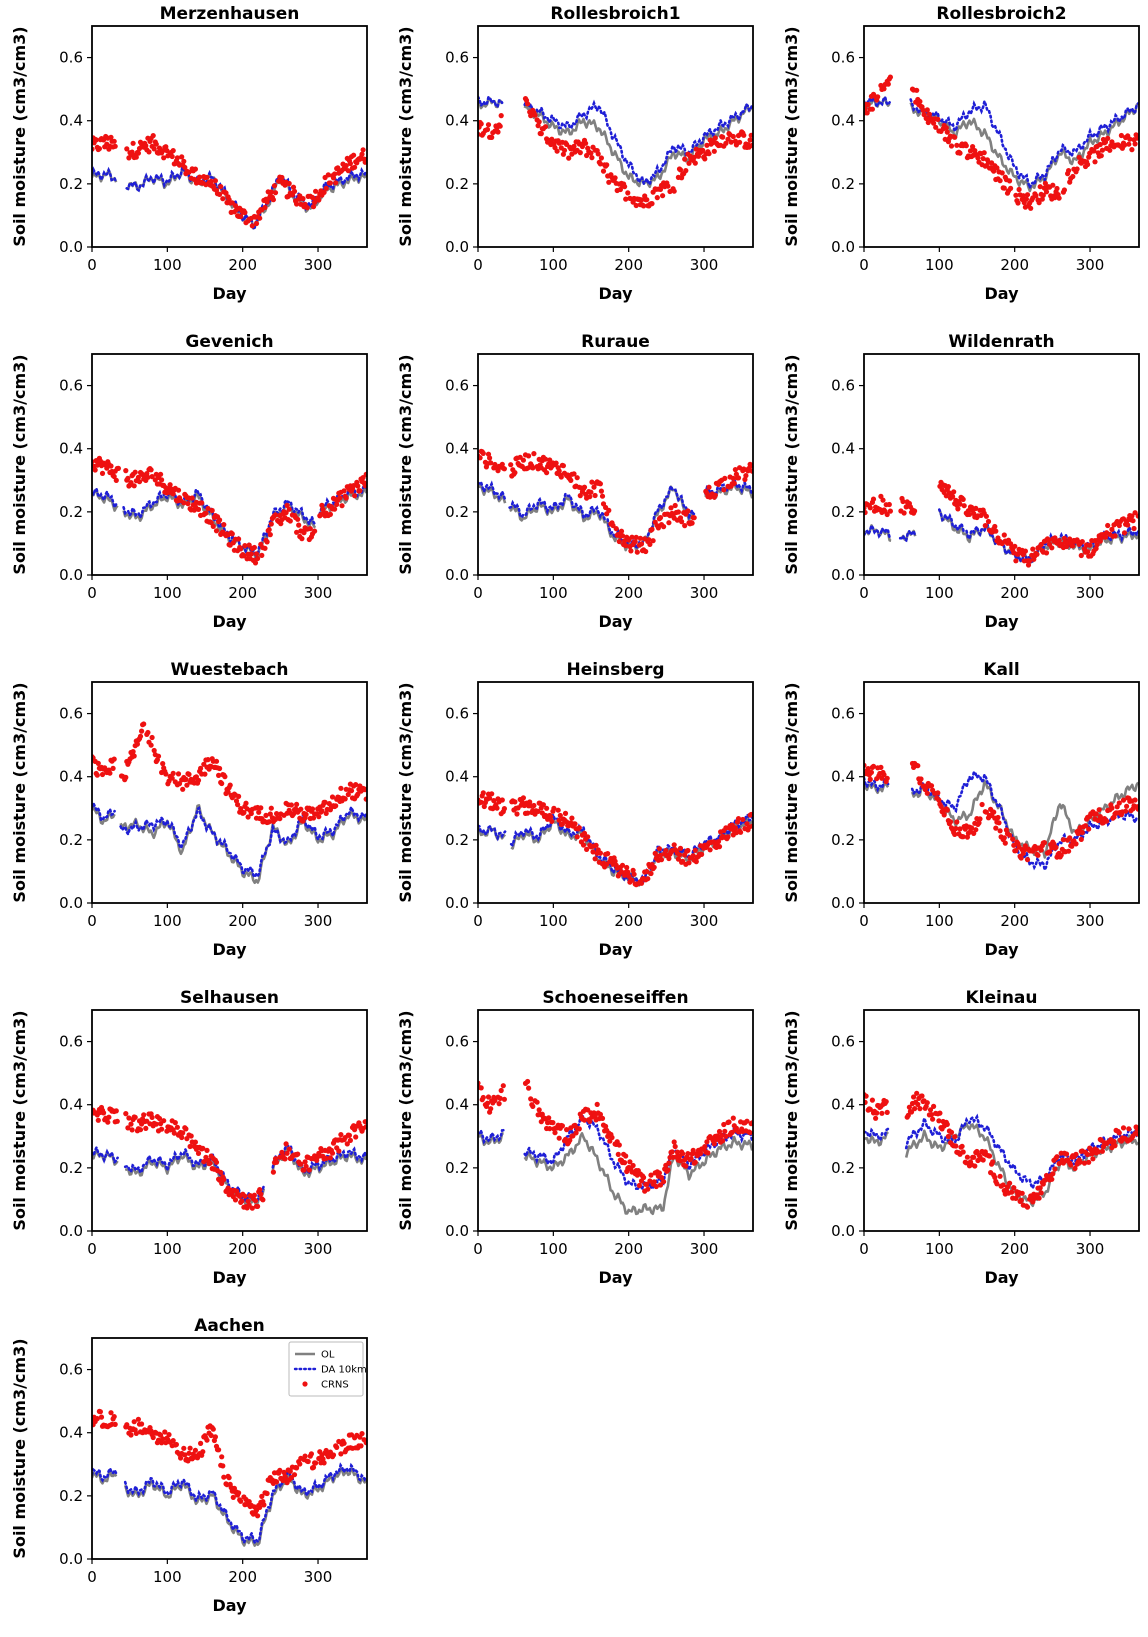 The image size is (1148, 1637). I want to click on panel-title: Ruraue, so click(615, 342).